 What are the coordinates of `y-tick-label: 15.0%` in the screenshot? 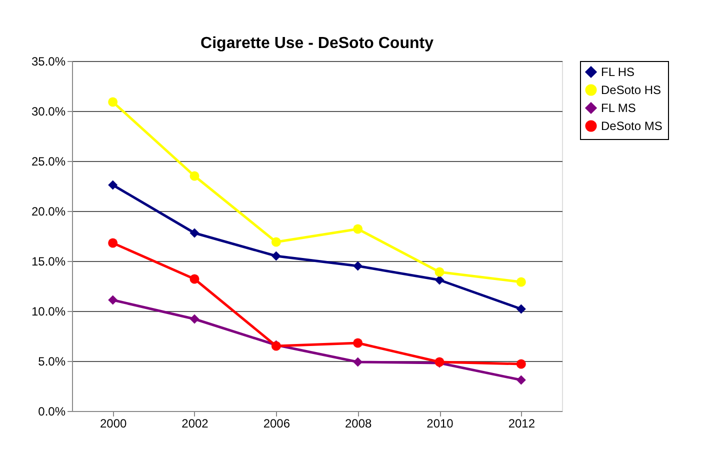 It's located at (48, 261).